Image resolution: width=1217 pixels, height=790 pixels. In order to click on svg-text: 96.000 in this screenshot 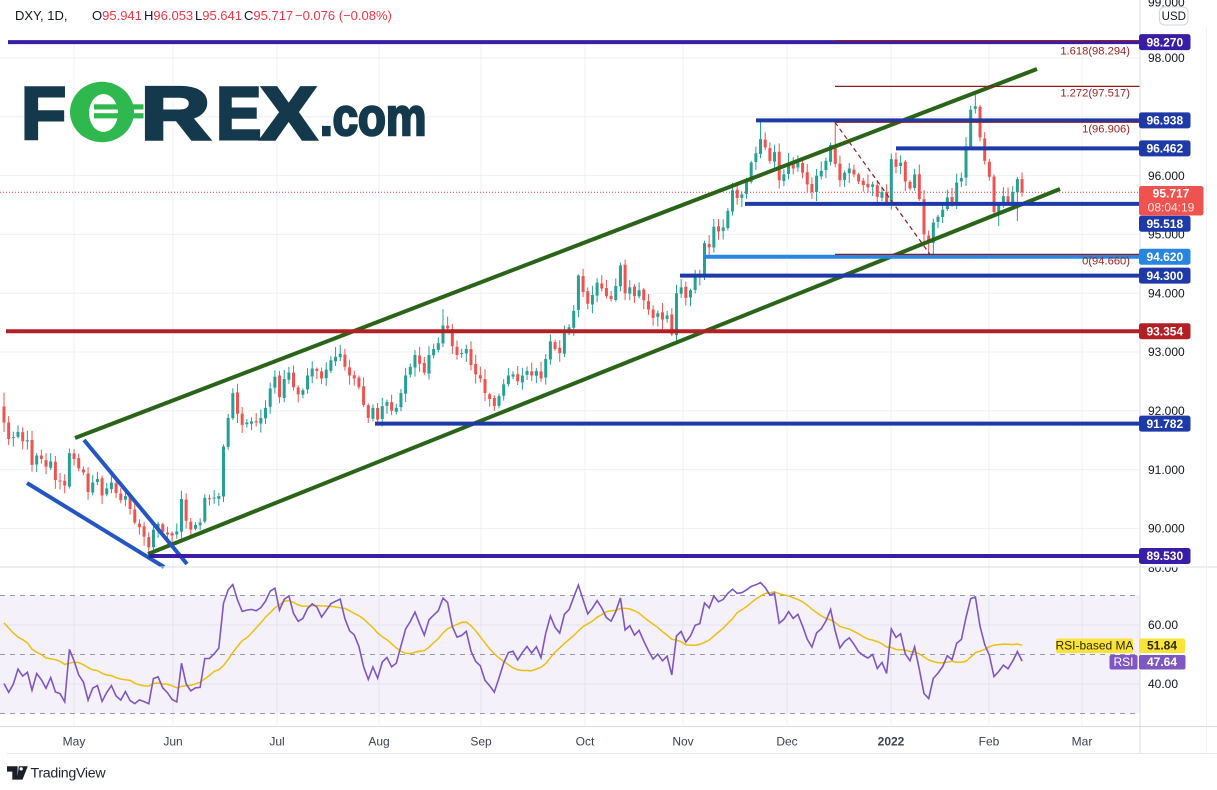, I will do `click(1166, 176)`.